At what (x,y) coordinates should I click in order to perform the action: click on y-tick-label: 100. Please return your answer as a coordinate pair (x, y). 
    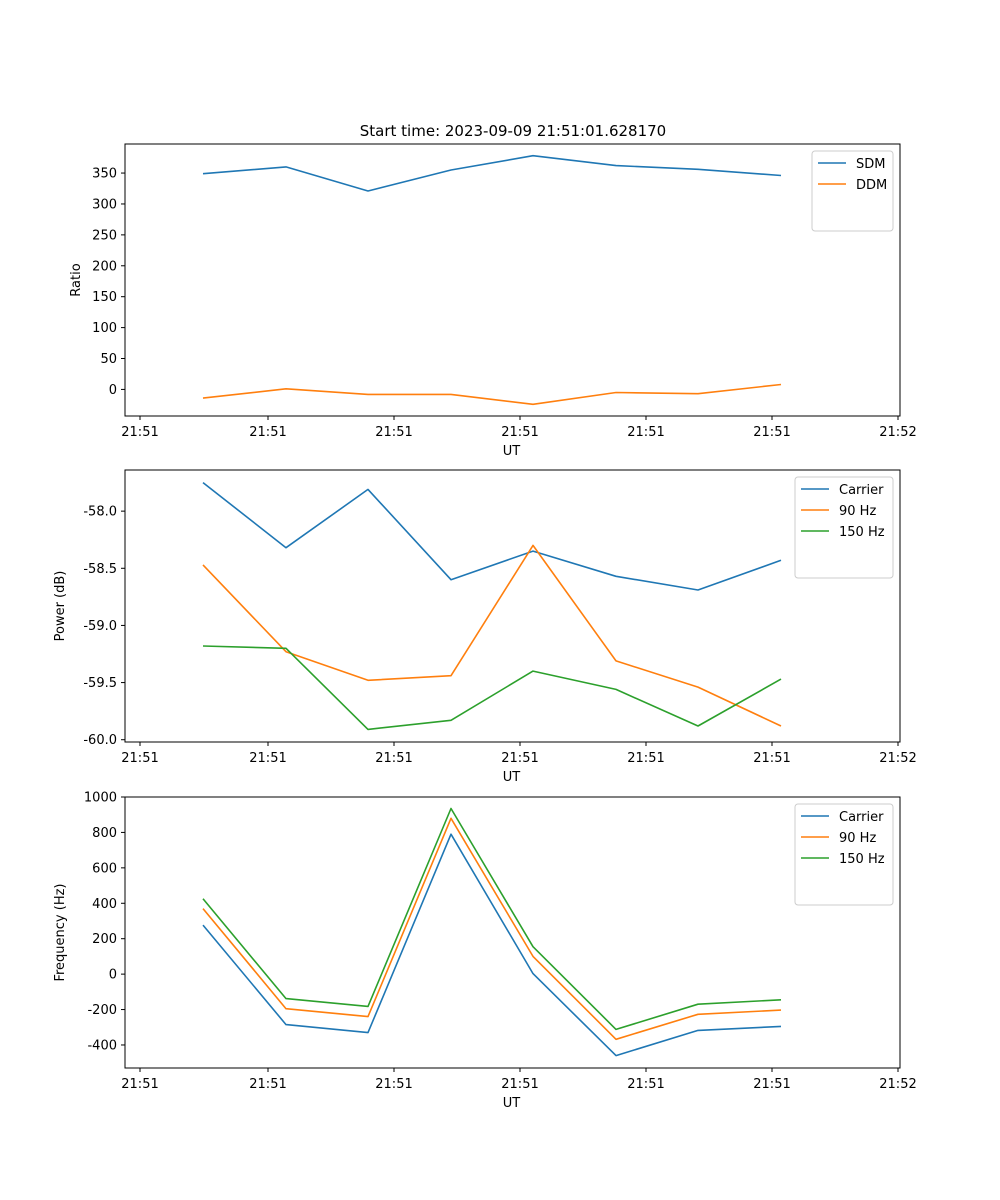
    Looking at the image, I should click on (104, 328).